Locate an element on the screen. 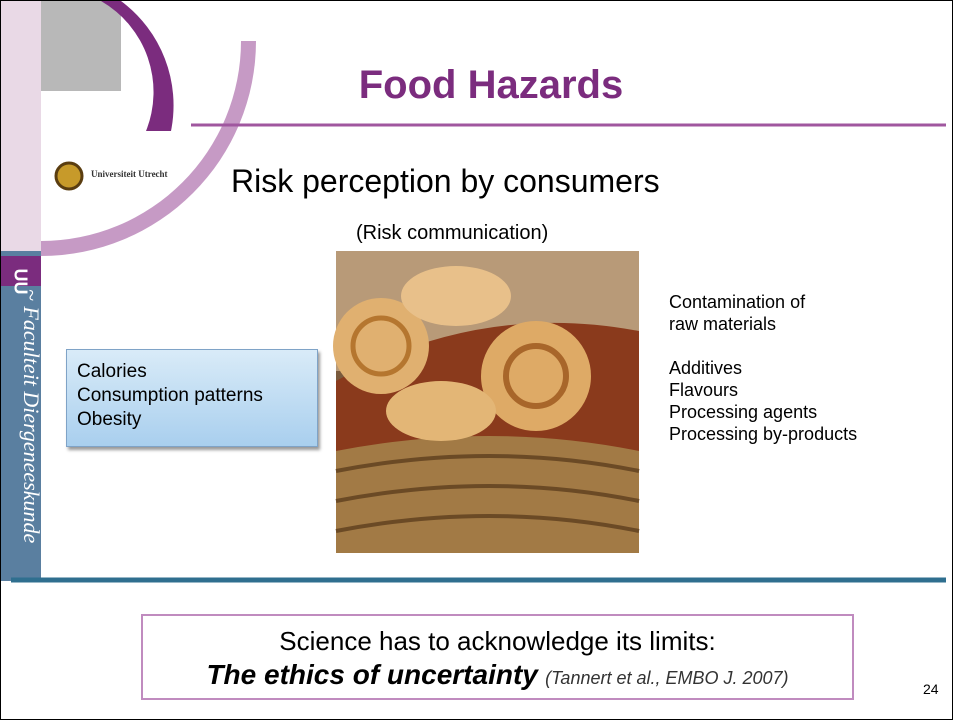 This screenshot has width=953, height=720. logo-text: Universiteit Utrecht is located at coordinates (129, 174).